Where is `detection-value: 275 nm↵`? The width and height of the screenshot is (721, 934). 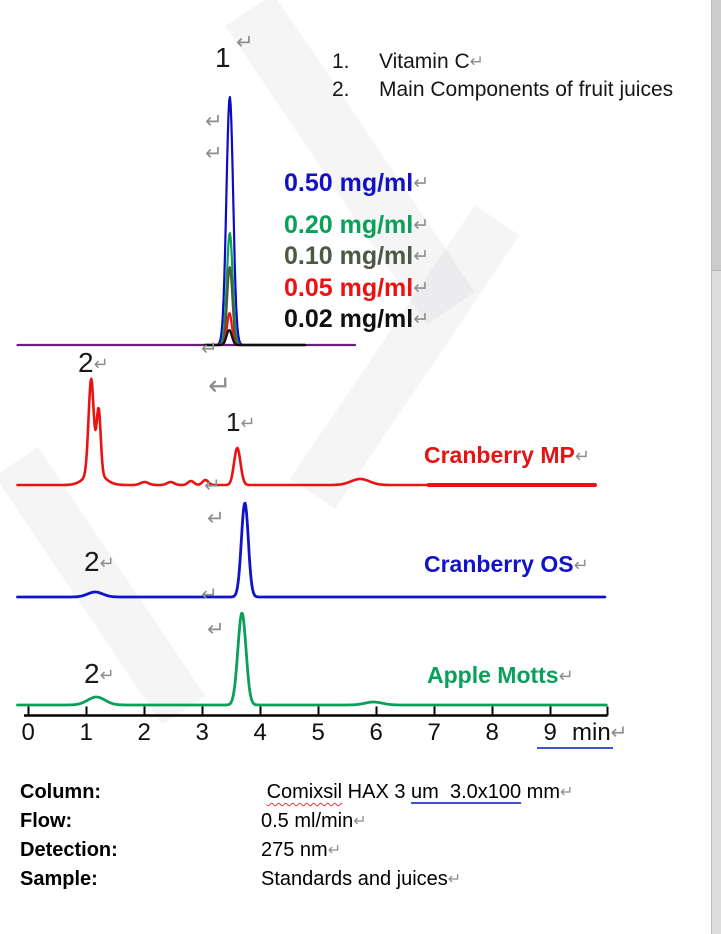
detection-value: 275 nm↵ is located at coordinates (301, 850).